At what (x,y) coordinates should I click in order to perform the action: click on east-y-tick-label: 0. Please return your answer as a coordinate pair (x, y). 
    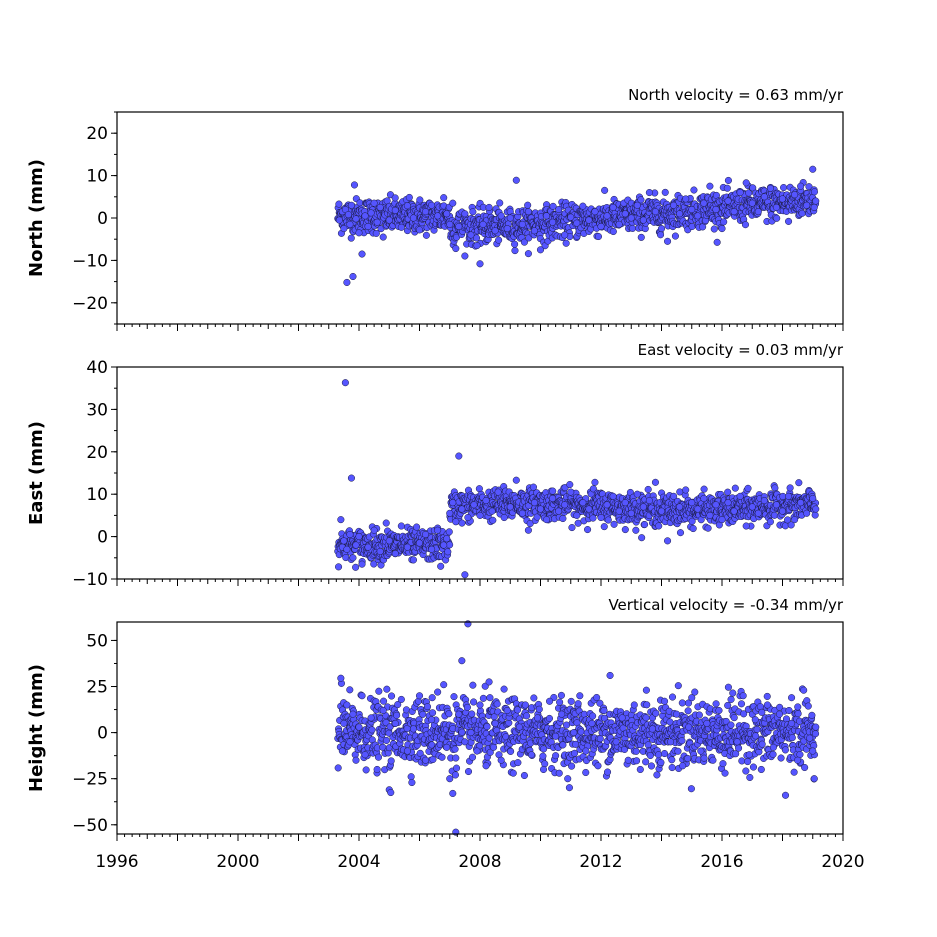
    Looking at the image, I should click on (102, 538).